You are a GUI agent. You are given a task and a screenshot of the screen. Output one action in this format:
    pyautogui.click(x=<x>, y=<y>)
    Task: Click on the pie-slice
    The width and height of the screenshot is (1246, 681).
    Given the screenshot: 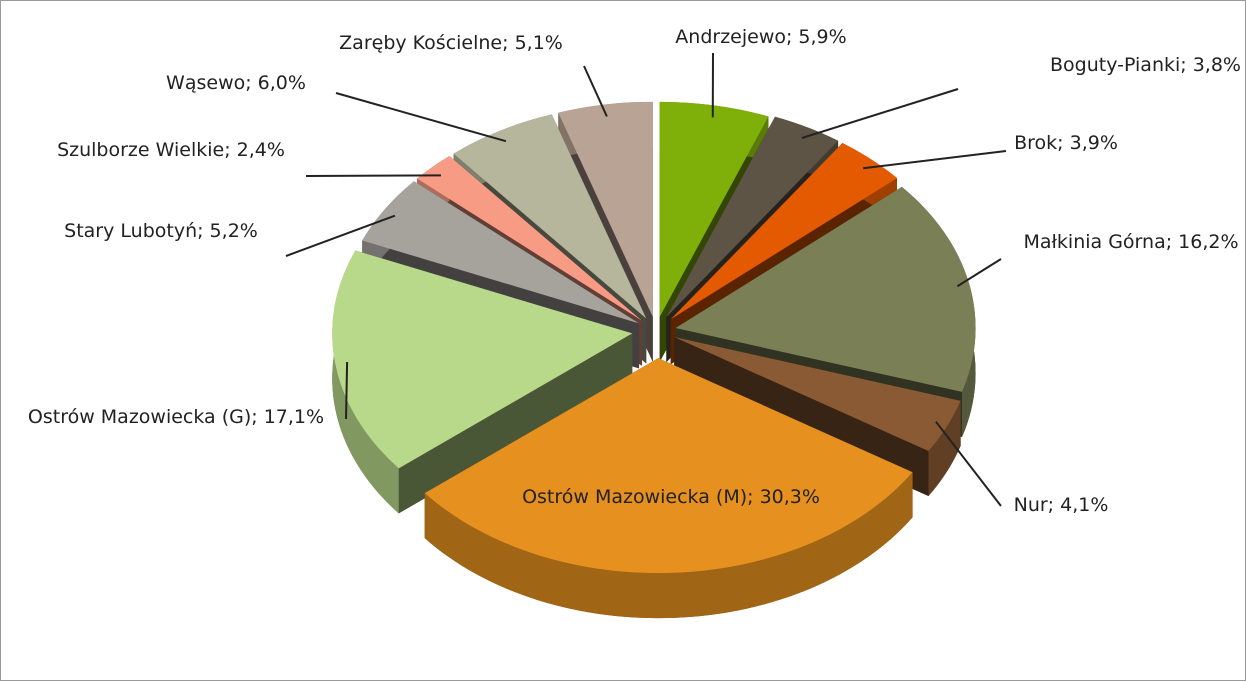 What is the action you would take?
    pyautogui.click(x=482, y=382)
    